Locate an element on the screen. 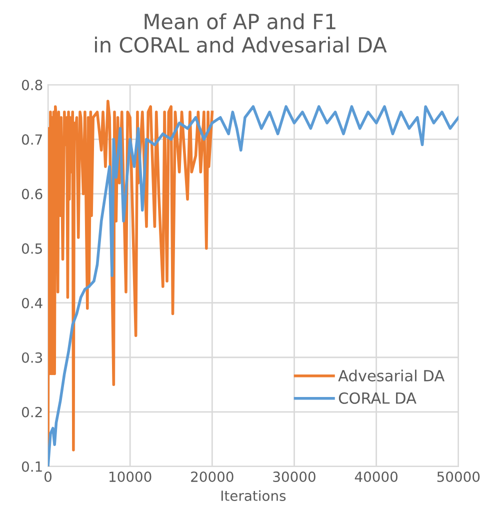  x-tick-label: 0 is located at coordinates (48, 477).